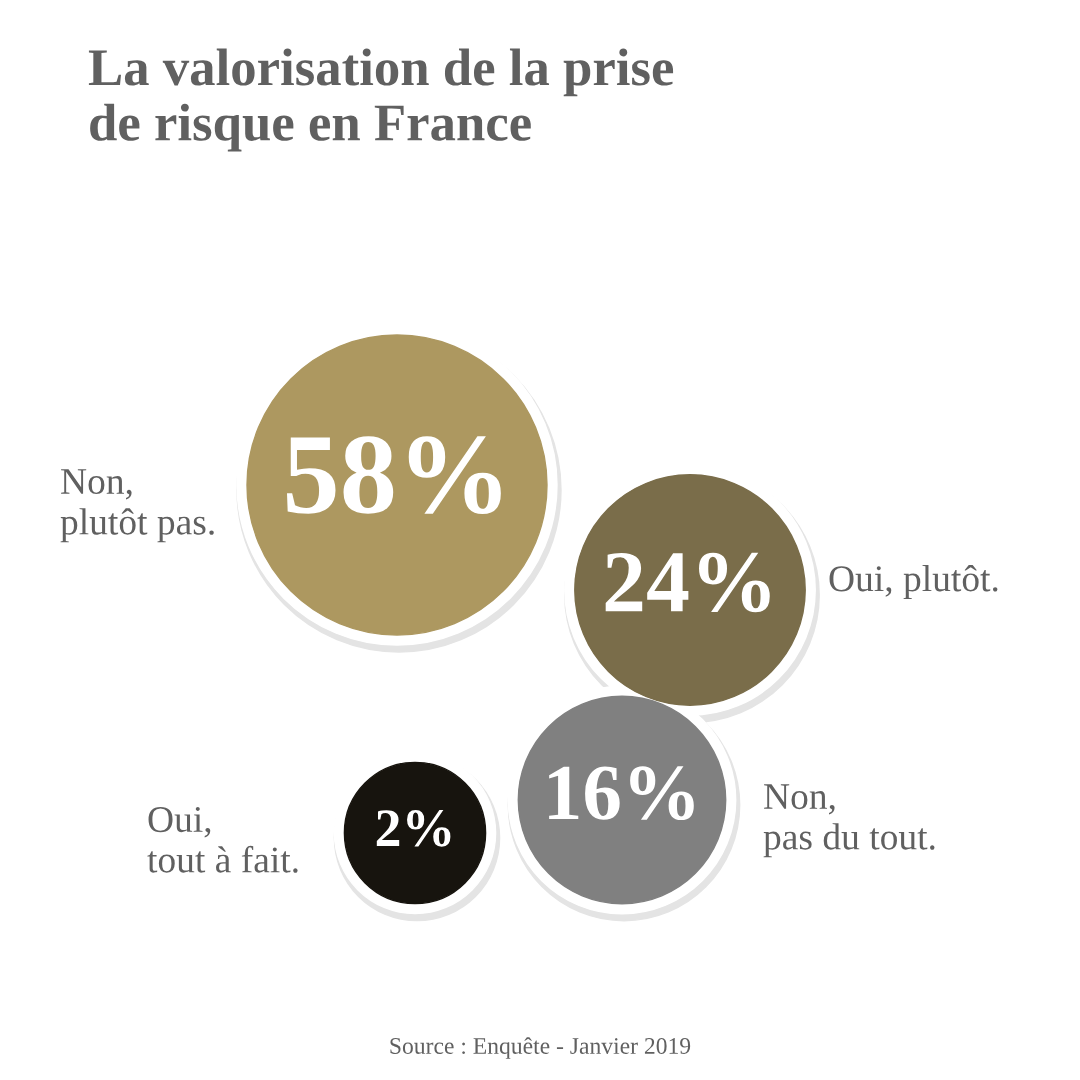  What do you see at coordinates (913, 582) in the screenshot?
I see `category-label: Oui, plutôt.` at bounding box center [913, 582].